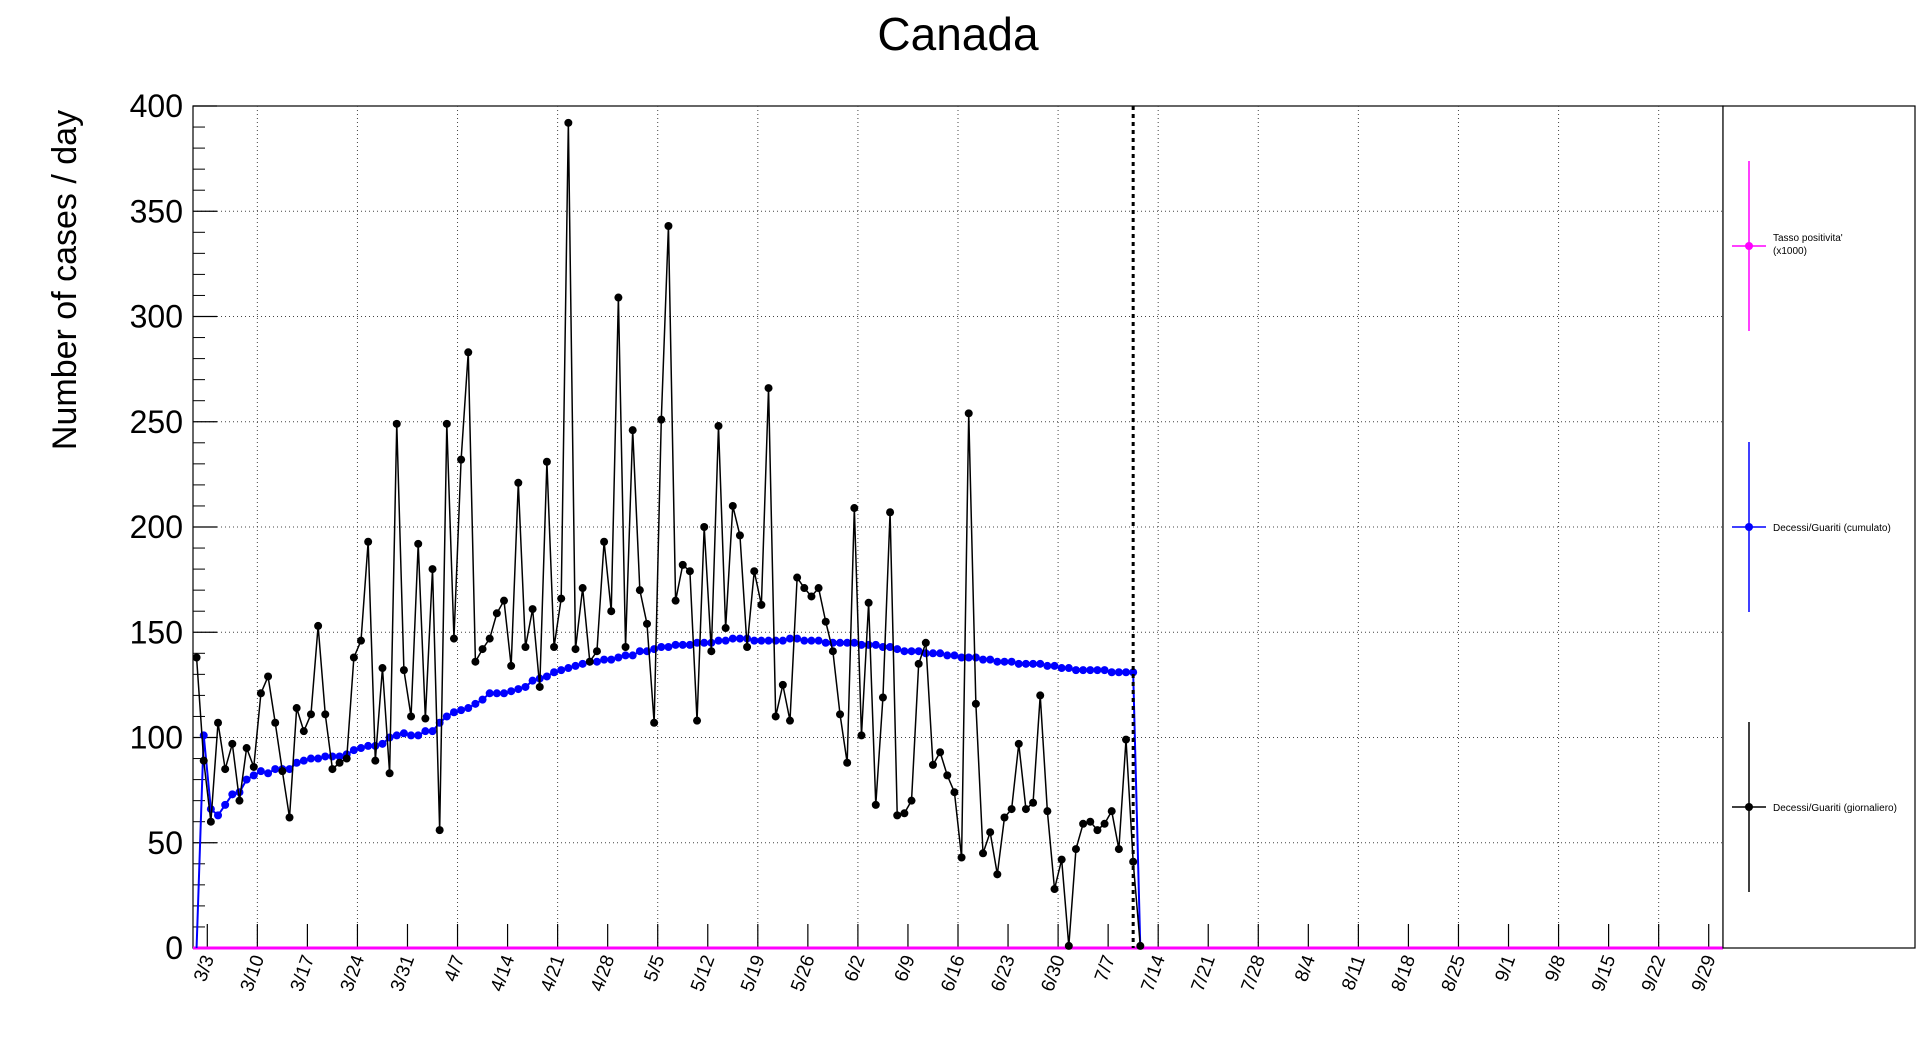 Image resolution: width=1916 pixels, height=1052 pixels. Describe the element at coordinates (303, 974) in the screenshot. I see `x-tick-label: 3/17` at that location.